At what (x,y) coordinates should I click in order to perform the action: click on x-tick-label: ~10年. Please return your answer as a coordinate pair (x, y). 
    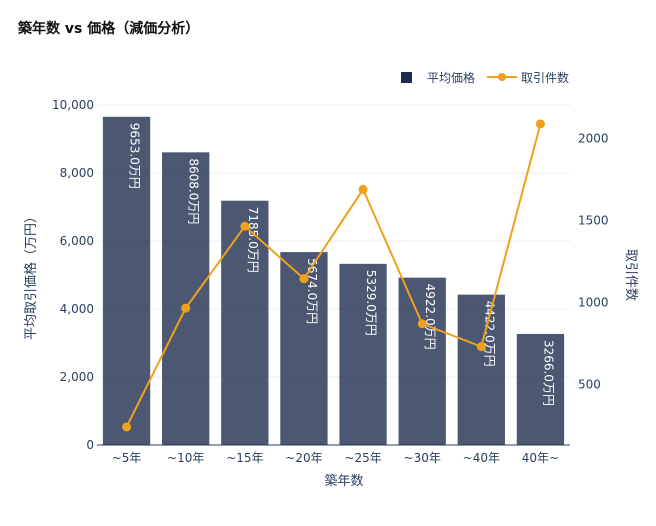
    Looking at the image, I should click on (185, 458).